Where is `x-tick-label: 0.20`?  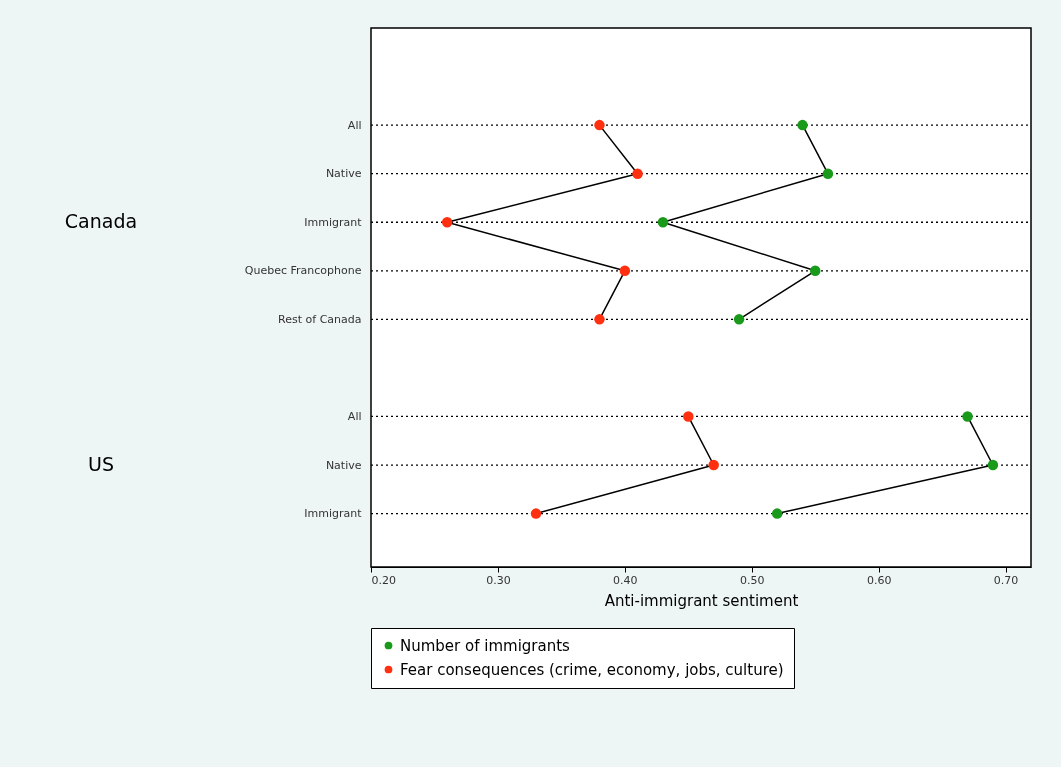 x-tick-label: 0.20 is located at coordinates (383, 580).